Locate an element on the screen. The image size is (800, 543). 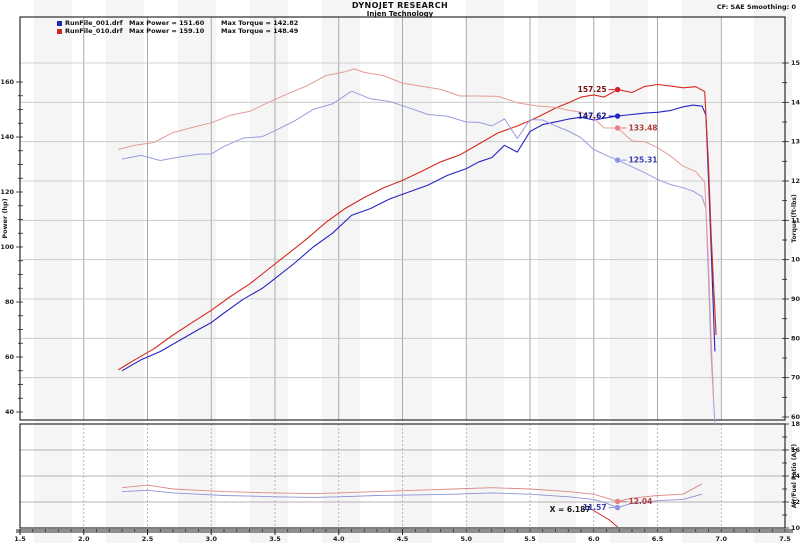
power-tick-label: 120 is located at coordinates (7, 192).